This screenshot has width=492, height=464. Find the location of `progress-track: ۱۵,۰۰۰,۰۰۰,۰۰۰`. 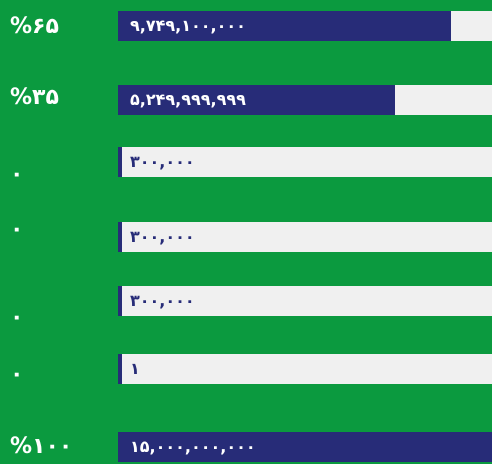

progress-track: ۱۵,۰۰۰,۰۰۰,۰۰۰ is located at coordinates (305, 447).